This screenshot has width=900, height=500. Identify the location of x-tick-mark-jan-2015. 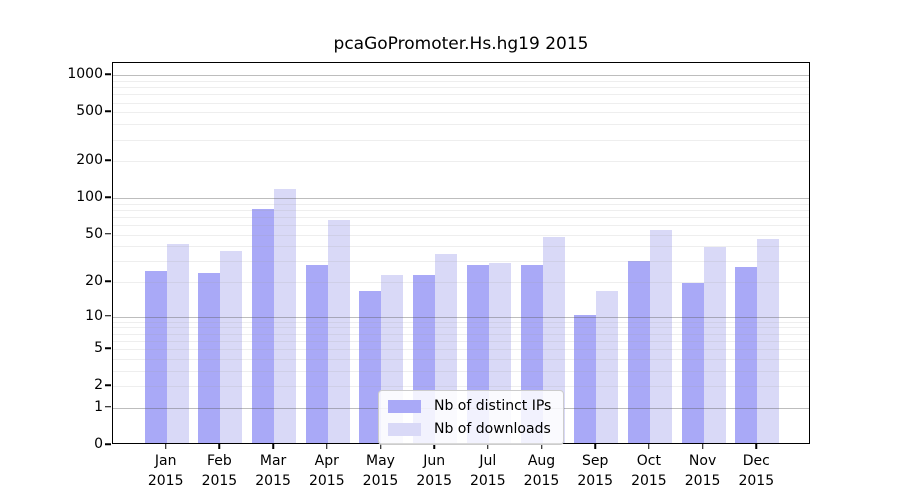
(165, 446).